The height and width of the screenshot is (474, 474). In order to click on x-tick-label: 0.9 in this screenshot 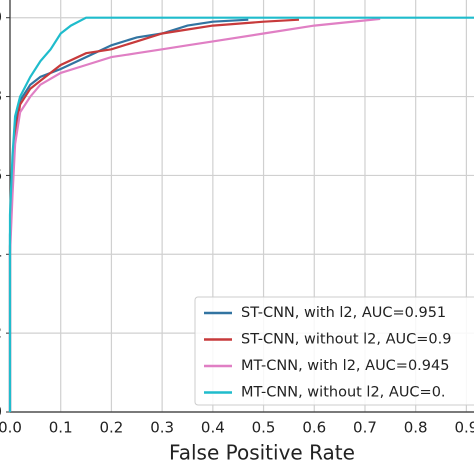, I will do `click(464, 428)`.